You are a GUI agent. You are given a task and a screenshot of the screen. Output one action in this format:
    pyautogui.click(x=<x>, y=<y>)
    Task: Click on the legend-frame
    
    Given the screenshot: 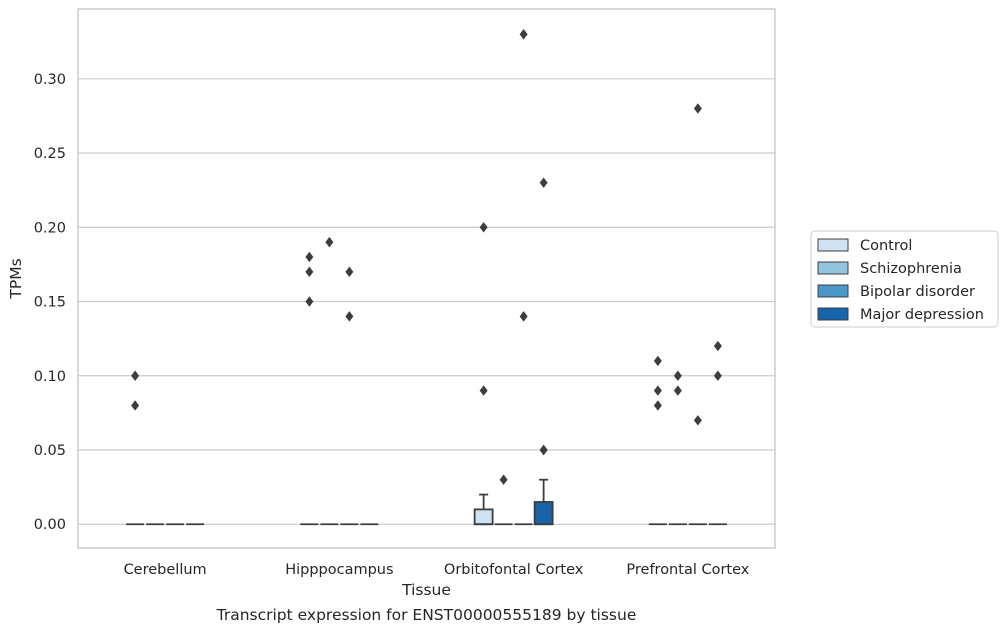 What is the action you would take?
    pyautogui.click(x=904, y=279)
    